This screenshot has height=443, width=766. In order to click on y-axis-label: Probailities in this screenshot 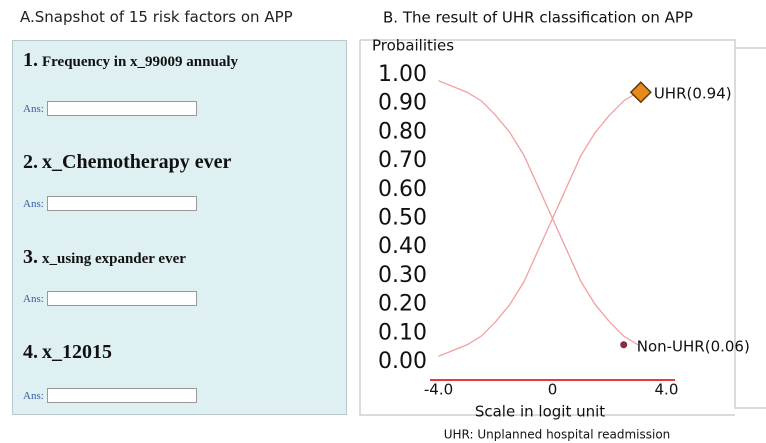, I will do `click(413, 46)`.